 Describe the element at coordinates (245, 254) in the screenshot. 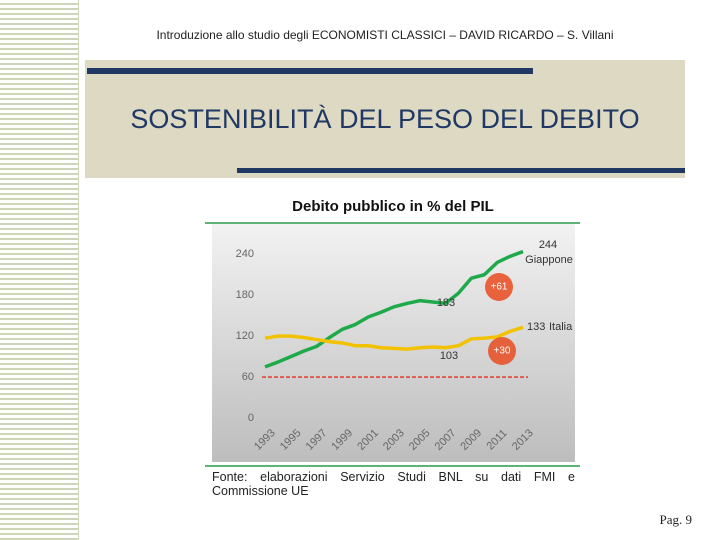

I see `y-tick-label: 240` at that location.